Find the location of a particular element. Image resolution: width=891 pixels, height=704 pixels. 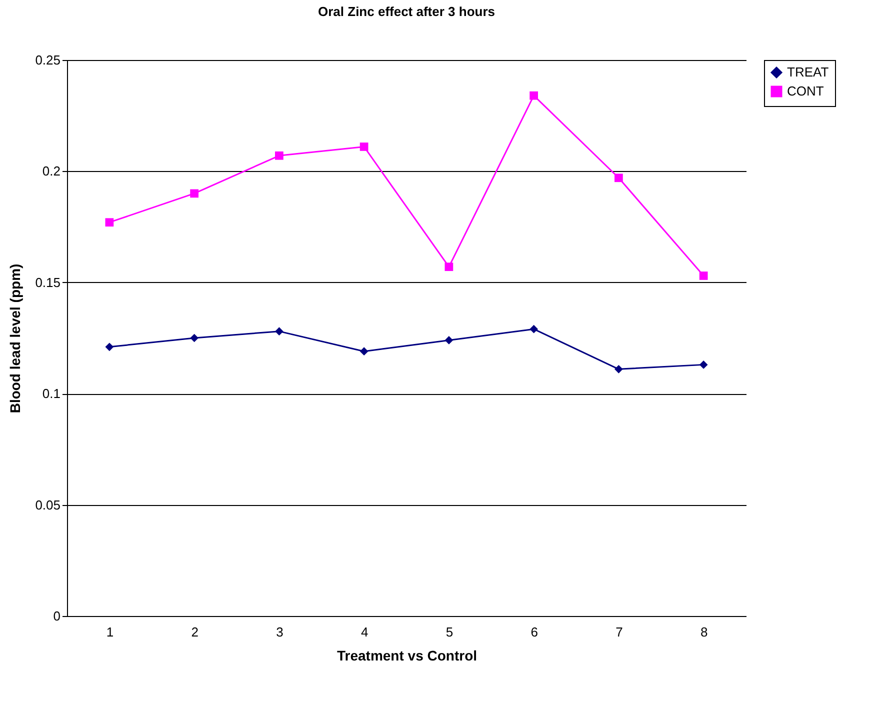

x-axis-title: Treatment vs Control is located at coordinates (407, 656).